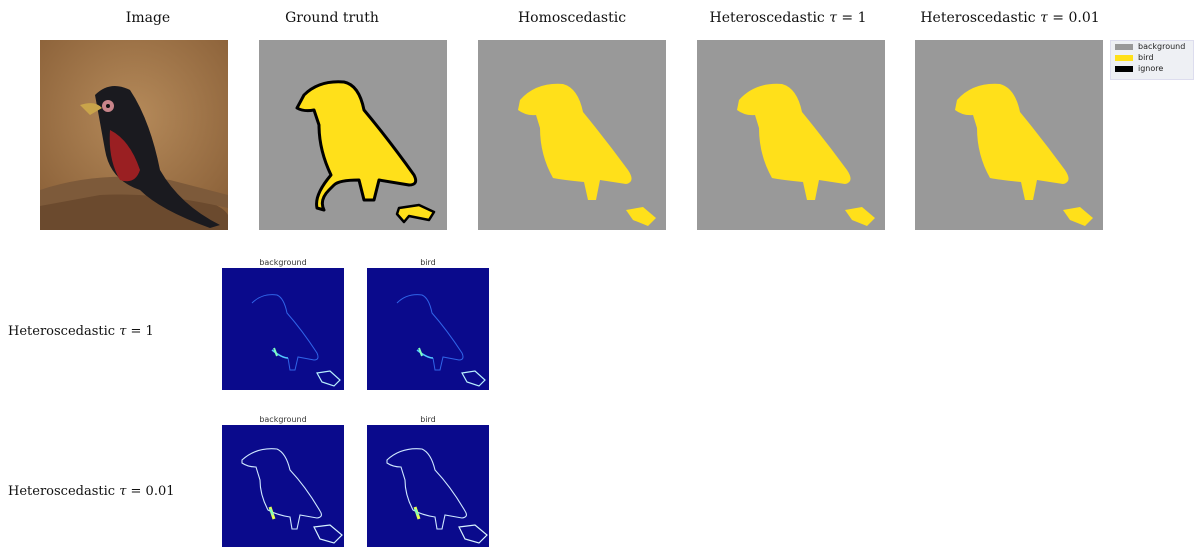 The height and width of the screenshot is (555, 1195). I want to click on legend-item-ignore: ignore, so click(1152, 68).